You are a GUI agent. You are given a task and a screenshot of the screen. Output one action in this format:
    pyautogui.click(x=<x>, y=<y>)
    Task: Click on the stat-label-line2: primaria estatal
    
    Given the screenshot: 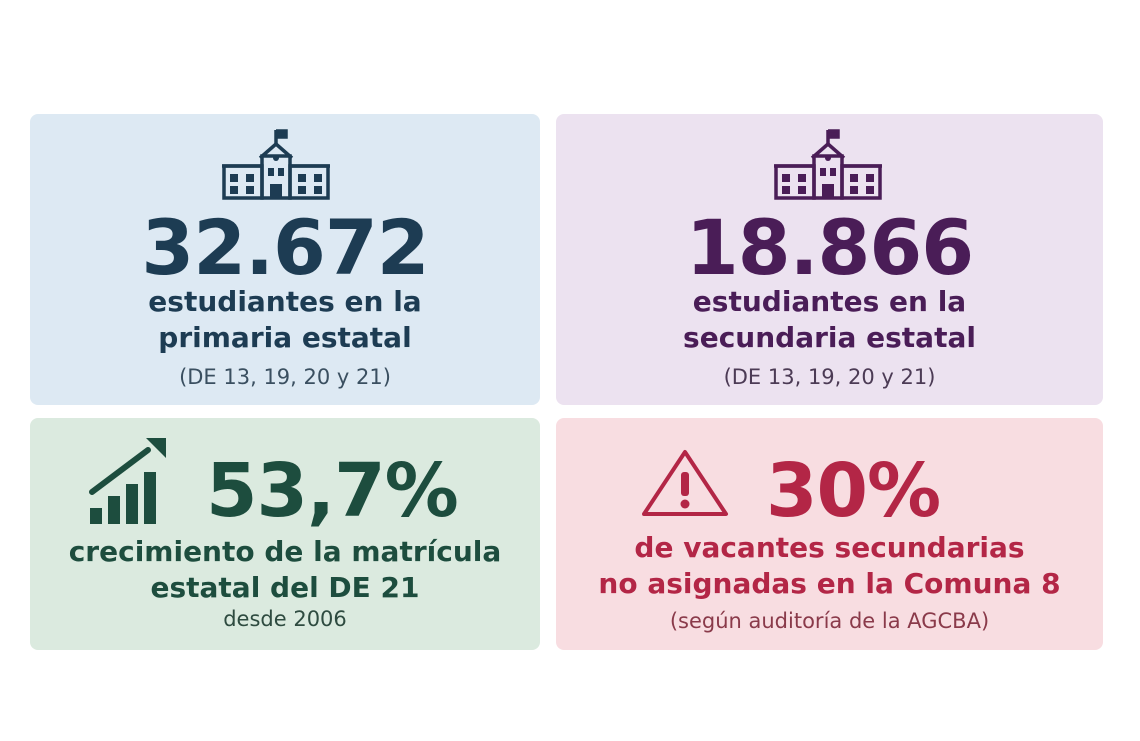 What is the action you would take?
    pyautogui.click(x=285, y=337)
    